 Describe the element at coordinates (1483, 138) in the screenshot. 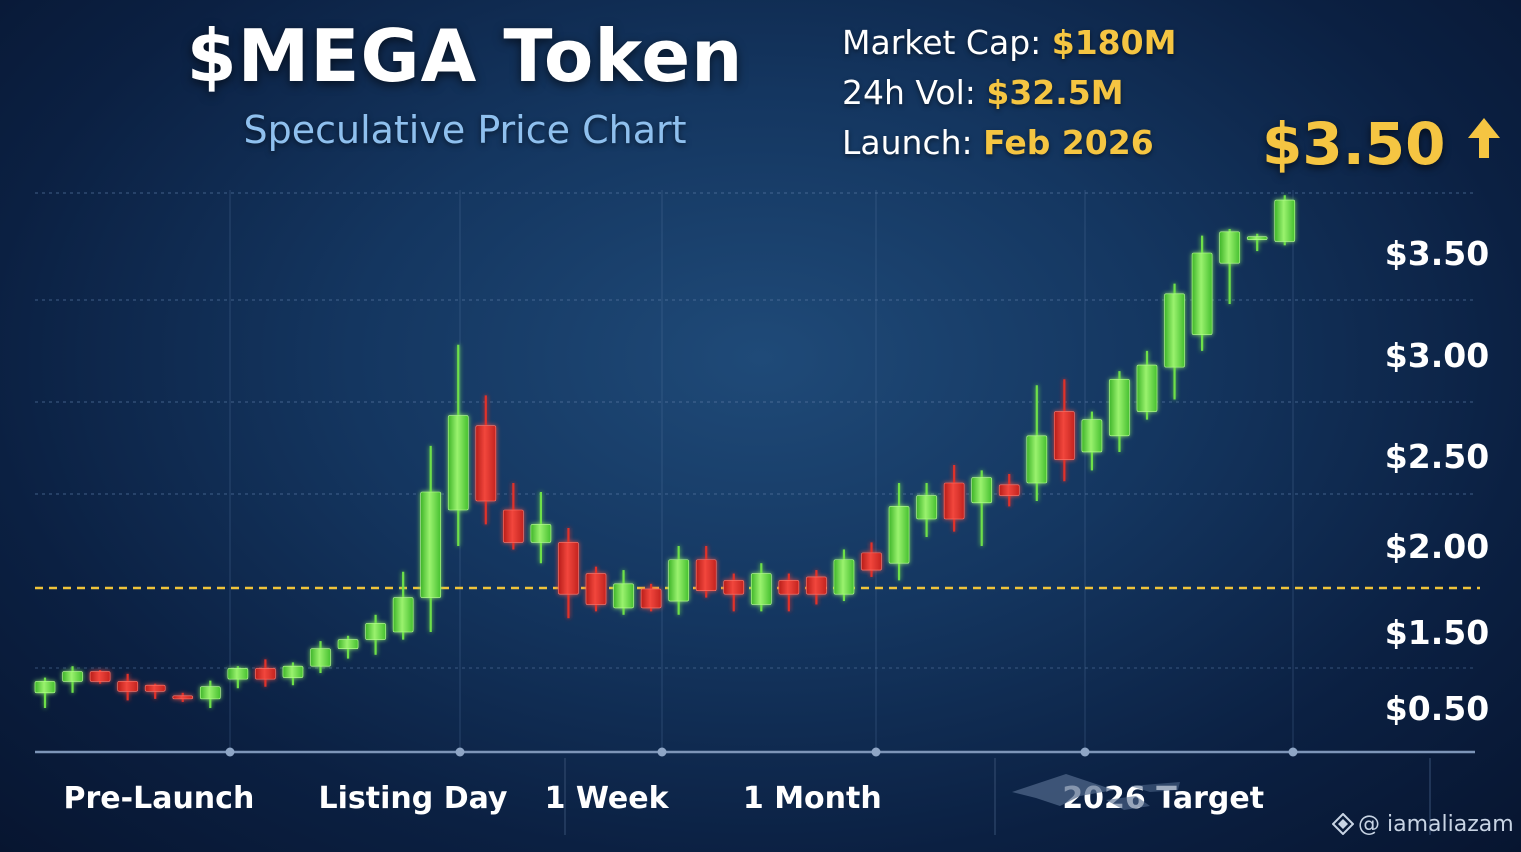

I see `arrow-up-icon` at that location.